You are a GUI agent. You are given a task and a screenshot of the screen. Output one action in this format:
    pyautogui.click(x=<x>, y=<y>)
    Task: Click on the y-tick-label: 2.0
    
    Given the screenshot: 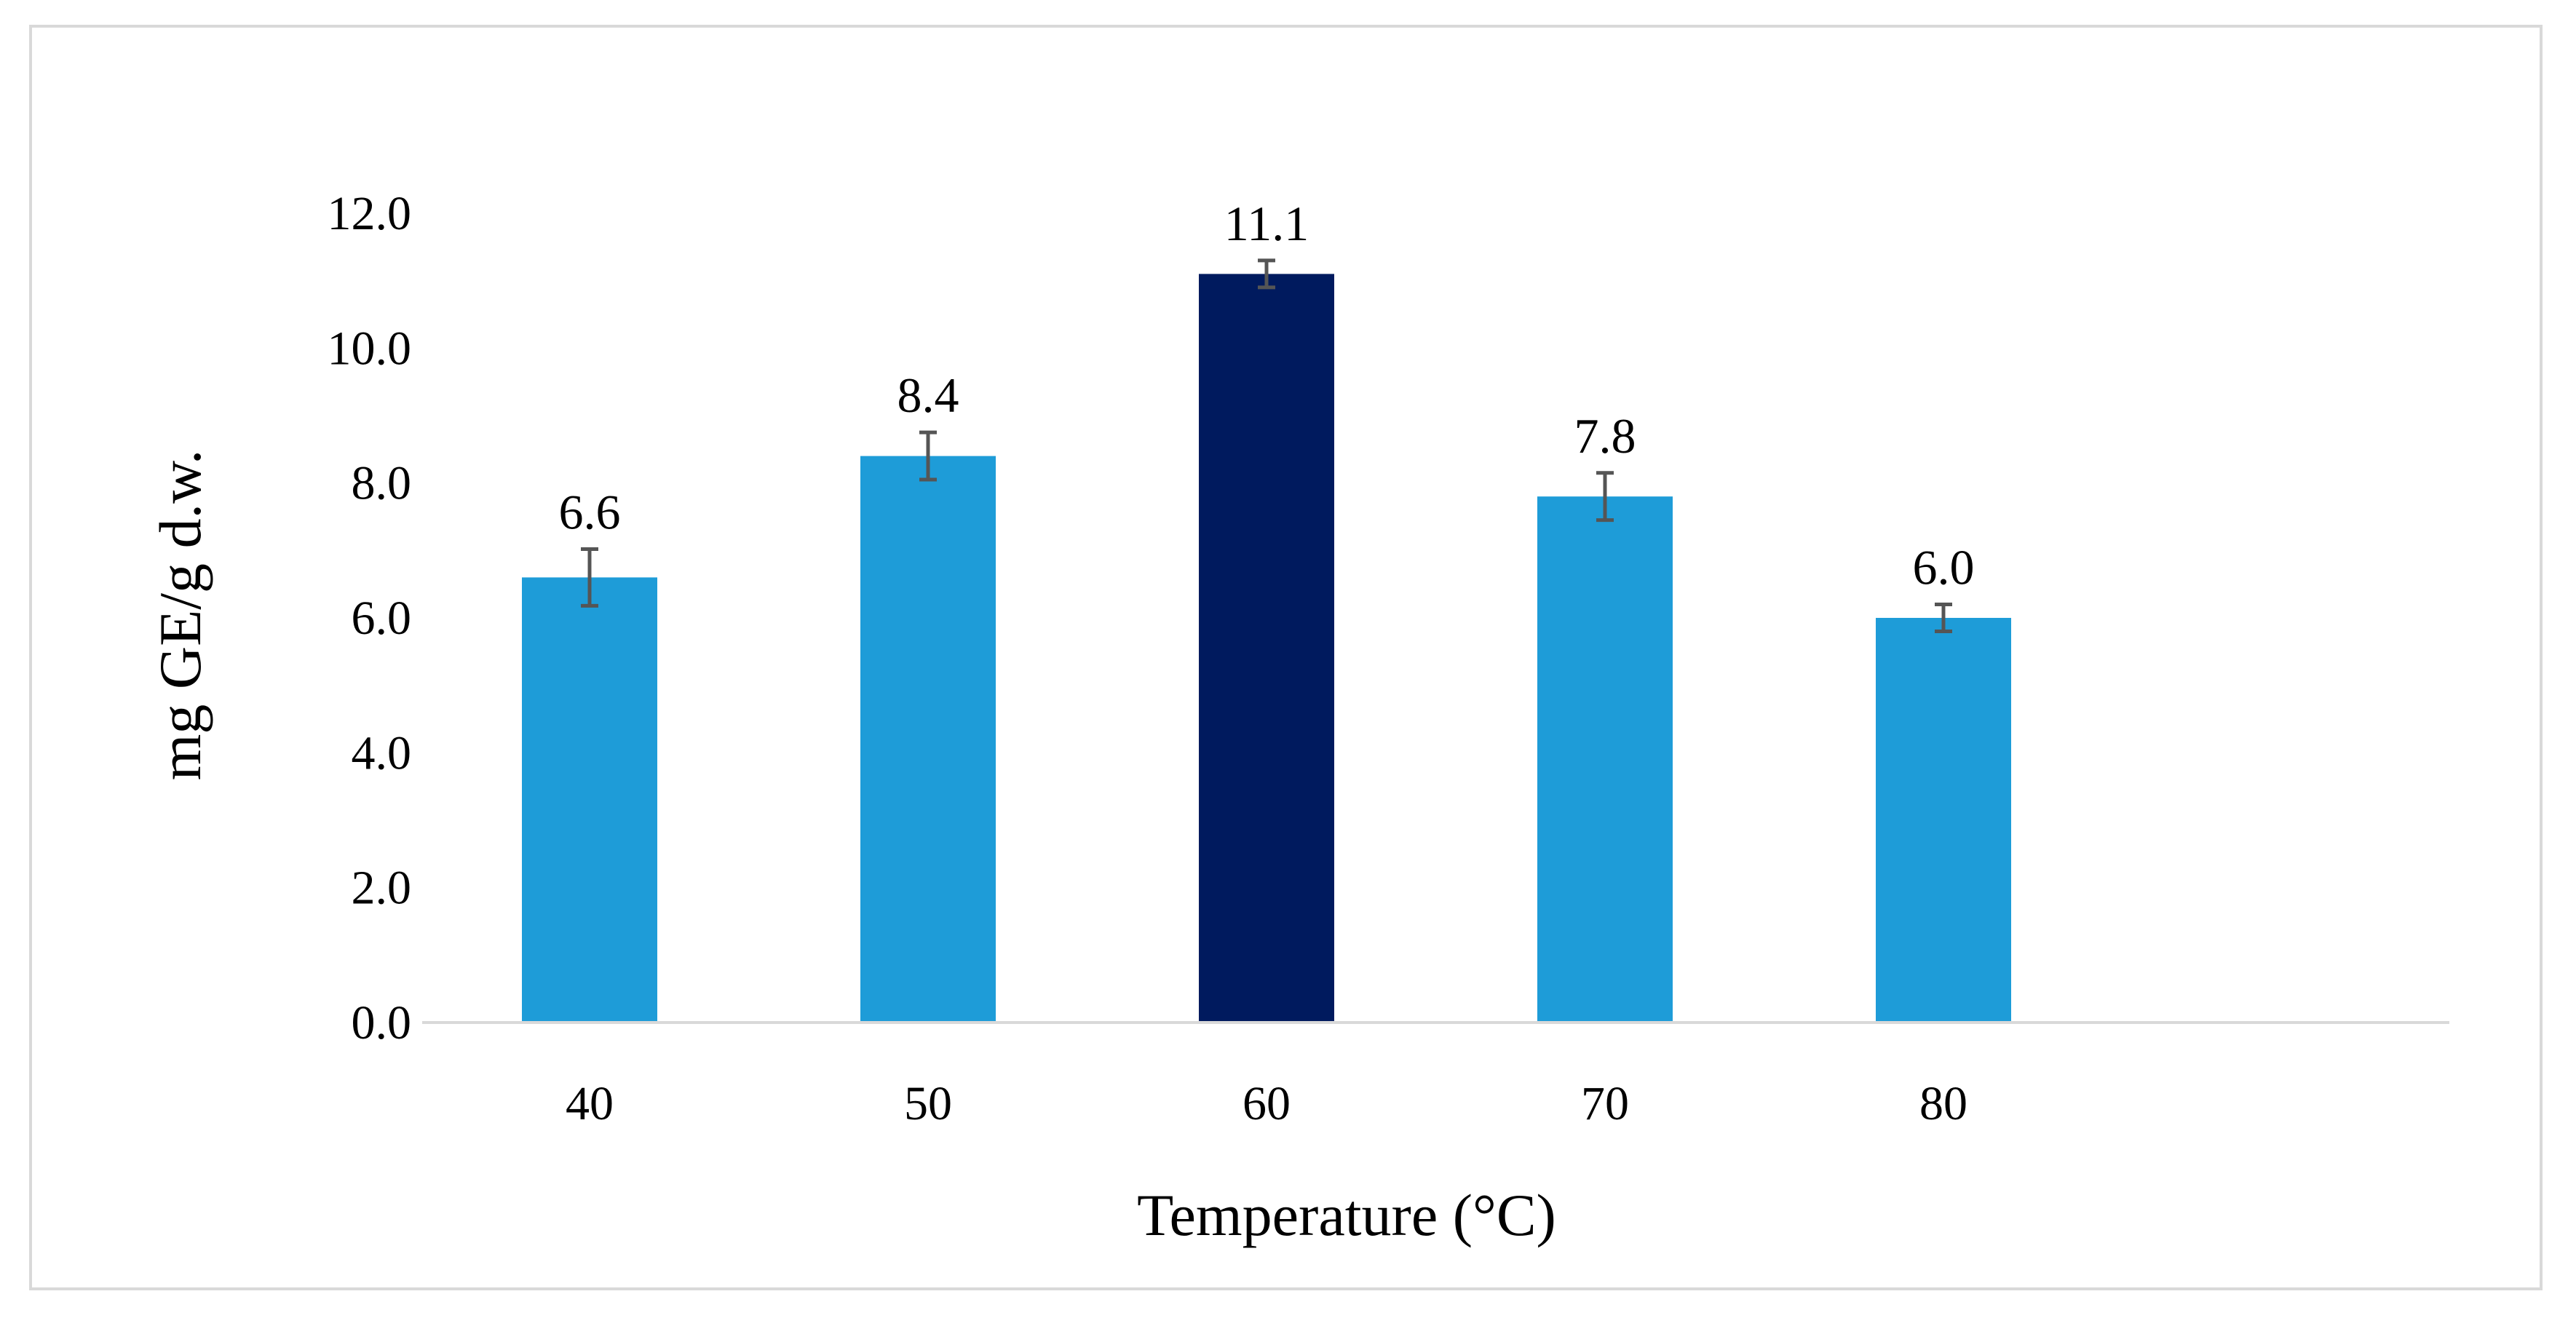 What is the action you would take?
    pyautogui.click(x=382, y=888)
    